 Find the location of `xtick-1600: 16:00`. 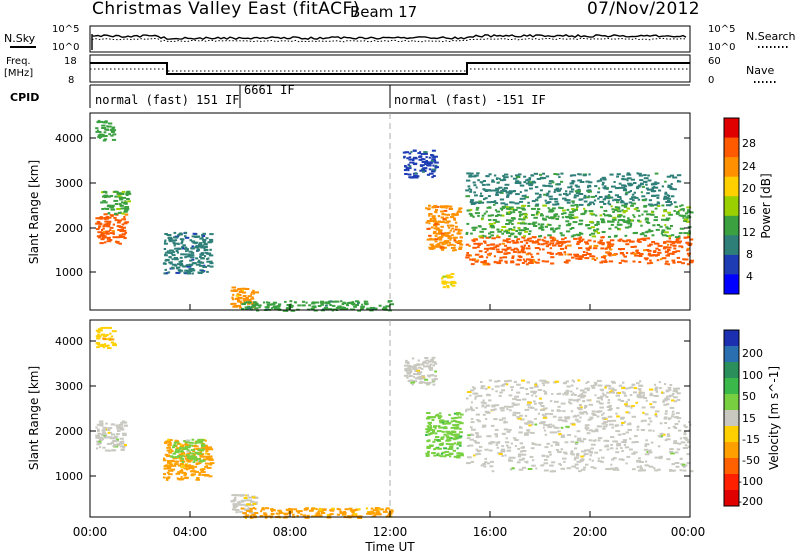

xtick-1600: 16:00 is located at coordinates (490, 532).